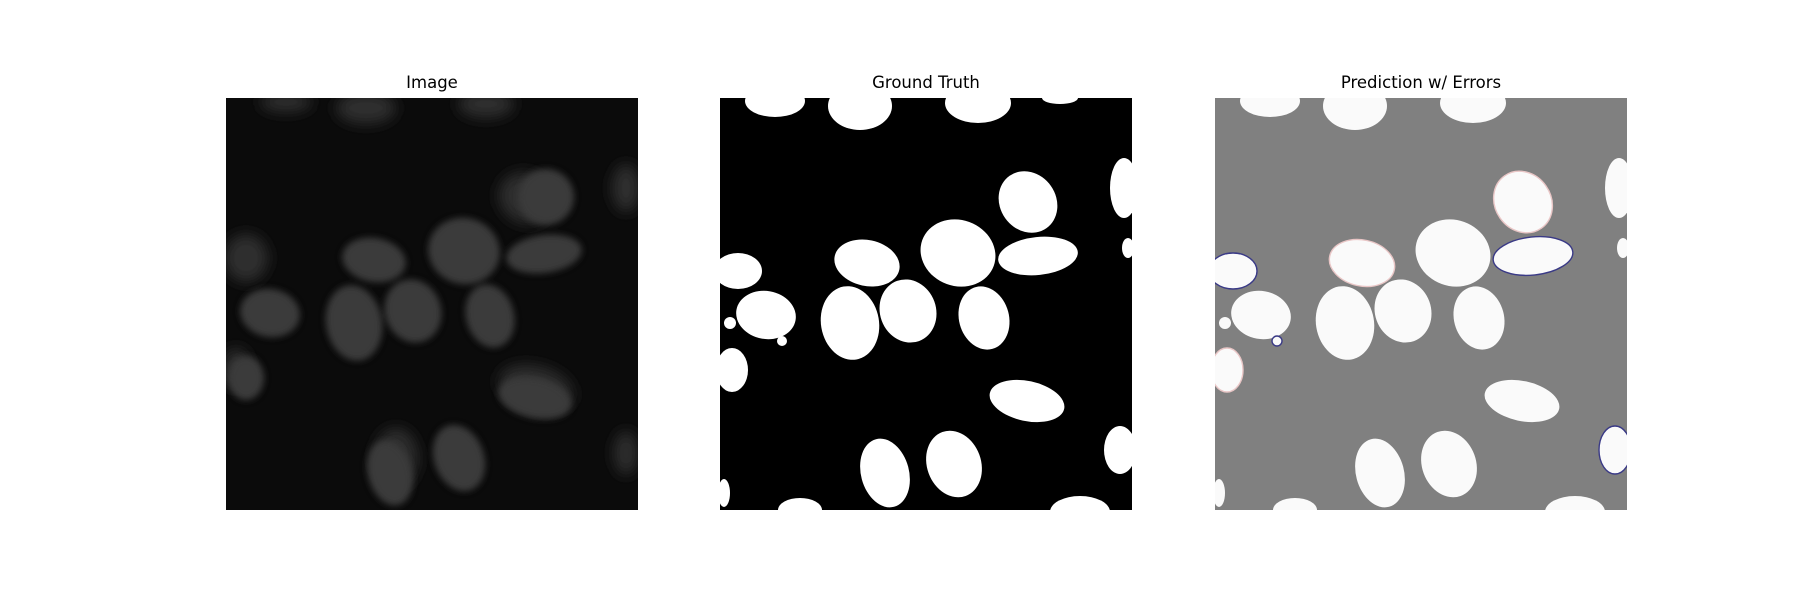 This screenshot has width=1800, height=600. What do you see at coordinates (926, 82) in the screenshot?
I see `panel-title: Ground Truth` at bounding box center [926, 82].